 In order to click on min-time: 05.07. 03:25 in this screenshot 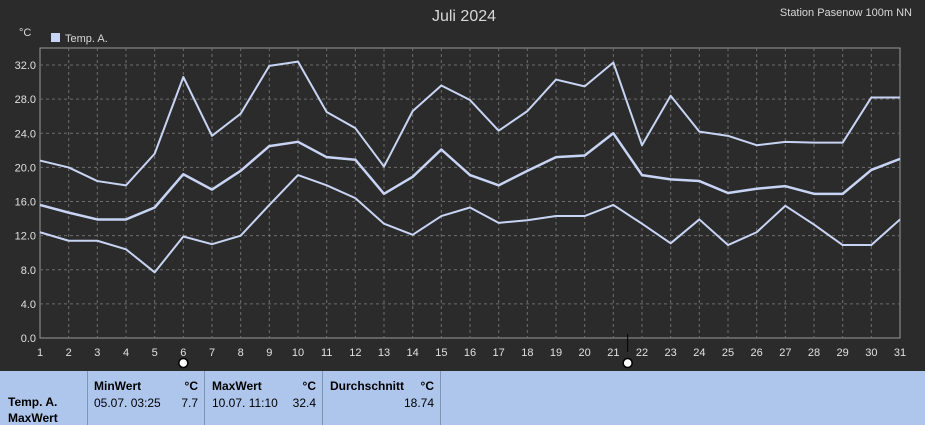, I will do `click(127, 403)`.